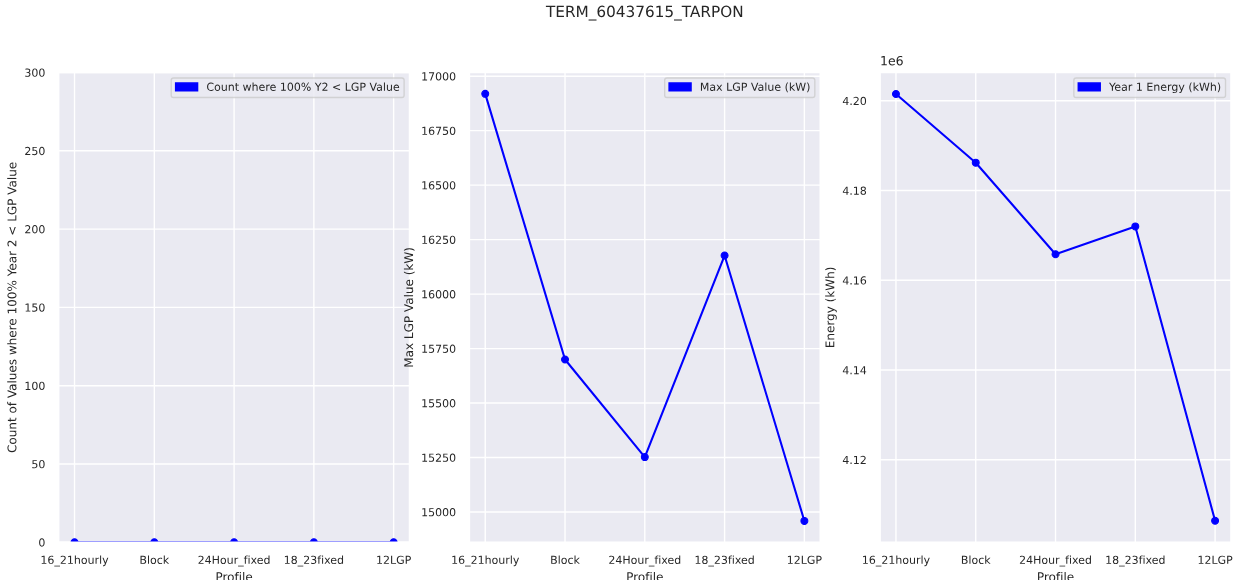 The height and width of the screenshot is (580, 1246). Describe the element at coordinates (854, 280) in the screenshot. I see `y-tick-label: 4.16` at that location.